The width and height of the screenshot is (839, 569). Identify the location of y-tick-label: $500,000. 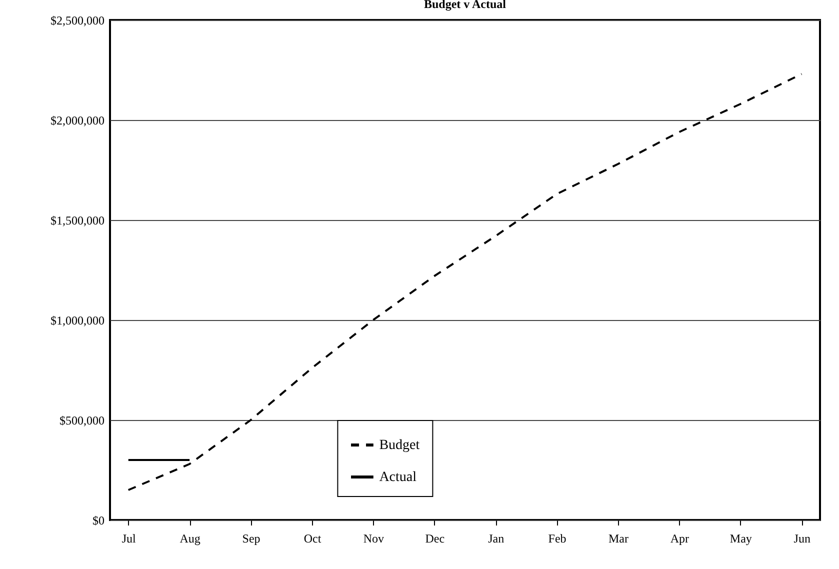
(82, 421).